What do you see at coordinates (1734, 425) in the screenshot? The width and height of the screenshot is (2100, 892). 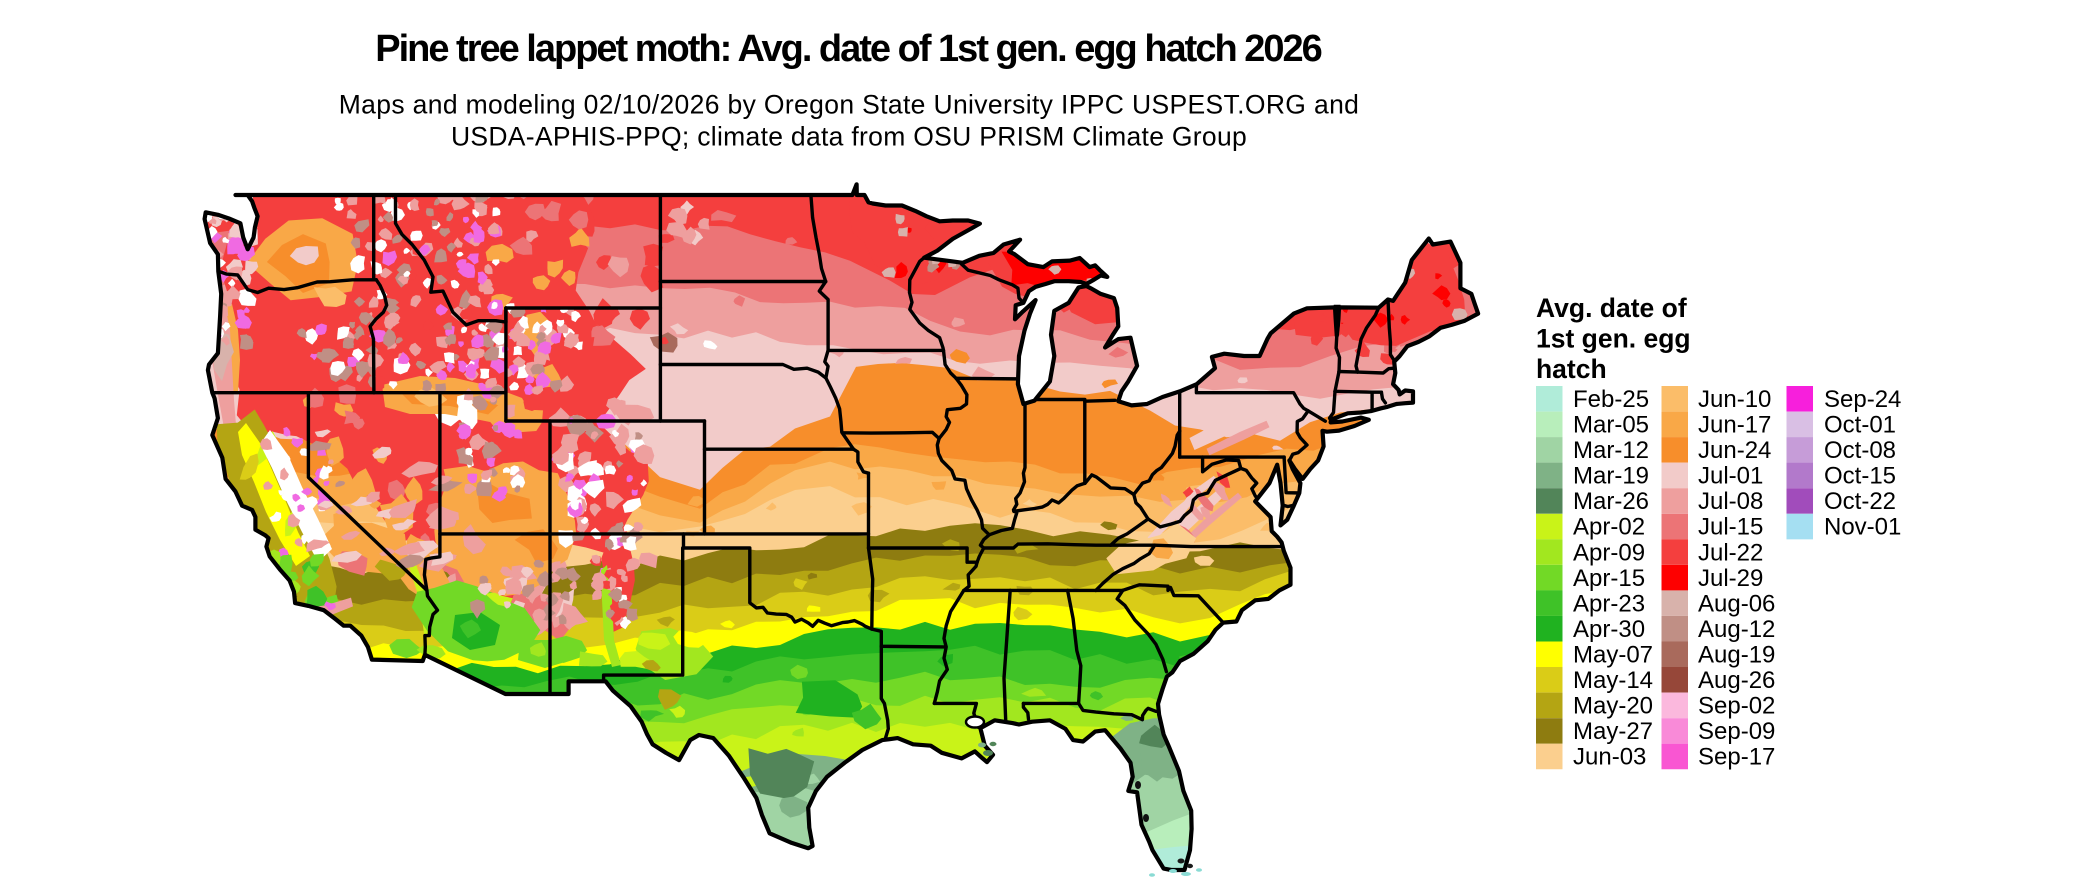 I see `svg-text: Jun-17` at bounding box center [1734, 425].